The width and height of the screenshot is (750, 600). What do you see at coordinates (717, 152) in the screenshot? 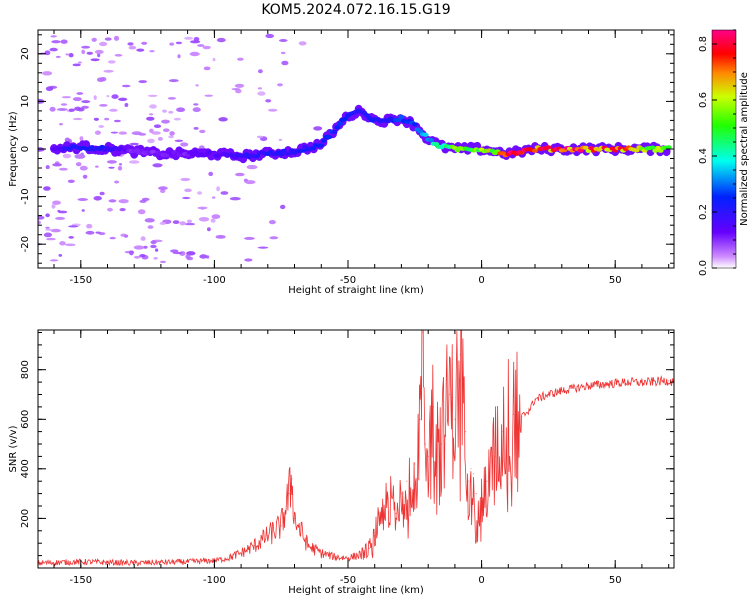
I see `colorbar-ticks: 0.0 0.2 0.4 0.6 0.8` at bounding box center [717, 152].